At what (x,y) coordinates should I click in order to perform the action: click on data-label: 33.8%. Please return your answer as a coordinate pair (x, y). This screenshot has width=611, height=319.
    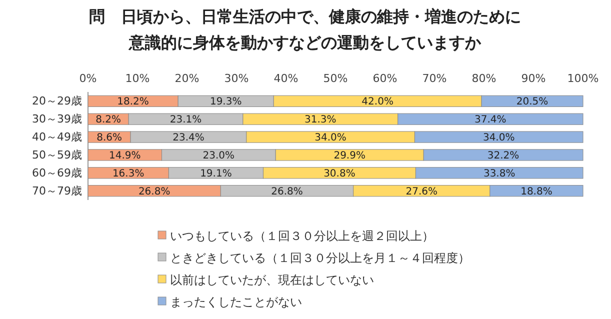
    Looking at the image, I should click on (499, 174).